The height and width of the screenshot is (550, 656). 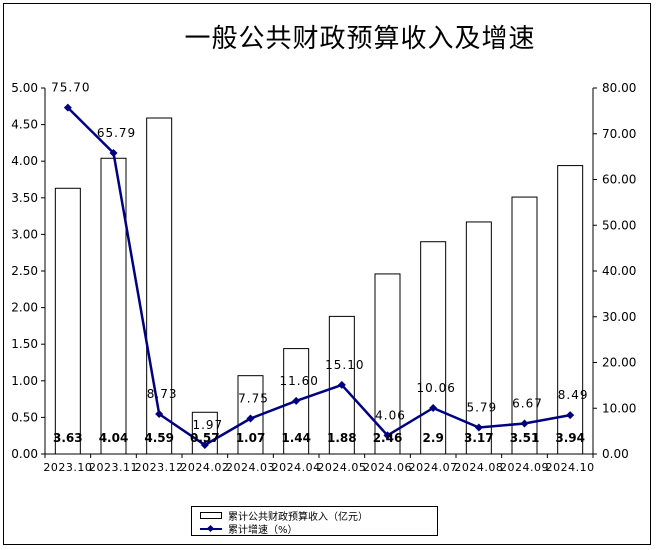 I want to click on legend-bar-label: 累计公共财政预算收入（亿元）, so click(x=298, y=517).